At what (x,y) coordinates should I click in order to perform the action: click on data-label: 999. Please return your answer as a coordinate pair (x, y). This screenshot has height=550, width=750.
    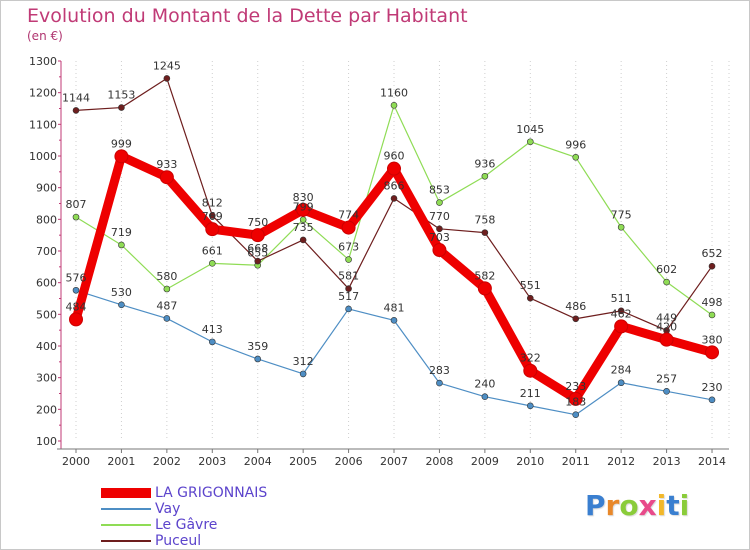
    Looking at the image, I should click on (121, 143).